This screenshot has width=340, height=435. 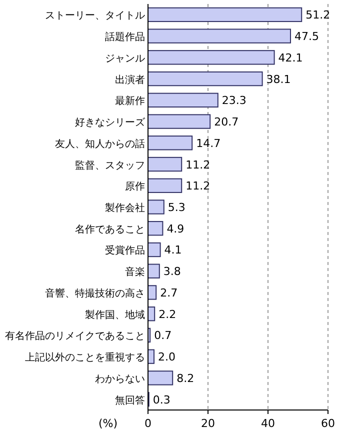 I want to click on data-label: 0.7, so click(x=163, y=335).